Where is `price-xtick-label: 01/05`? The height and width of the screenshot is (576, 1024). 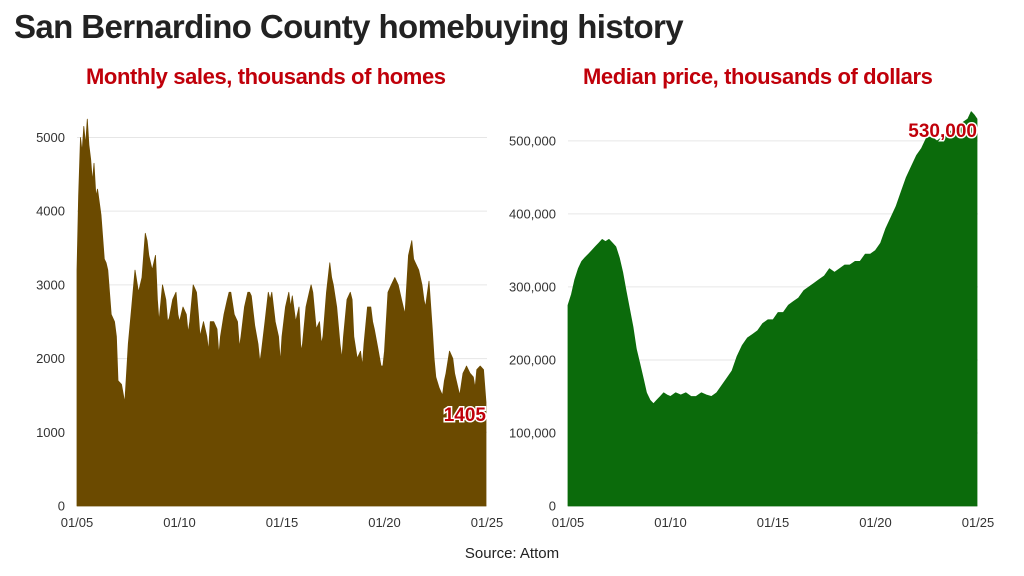
price-xtick-label: 01/05 is located at coordinates (568, 522).